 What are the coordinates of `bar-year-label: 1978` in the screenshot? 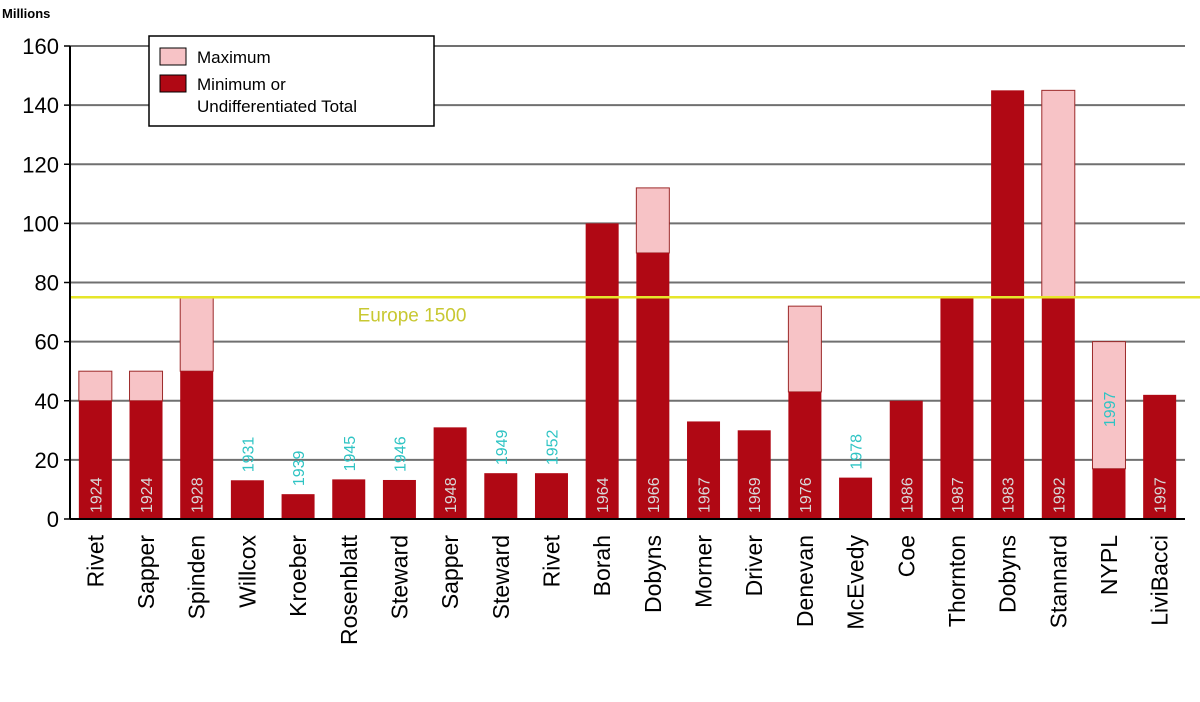 It's located at (857, 452).